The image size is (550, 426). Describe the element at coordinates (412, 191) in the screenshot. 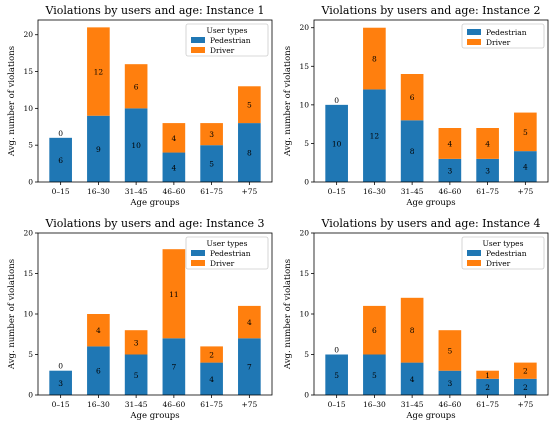

I see `x-tick-label: 31–45` at that location.